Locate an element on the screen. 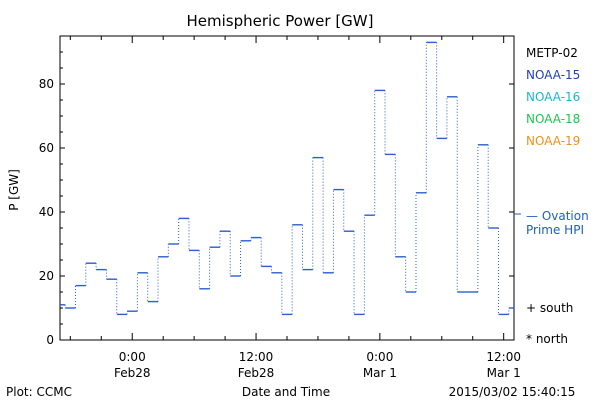 The image size is (600, 400). north-marker-label: * north is located at coordinates (547, 339).